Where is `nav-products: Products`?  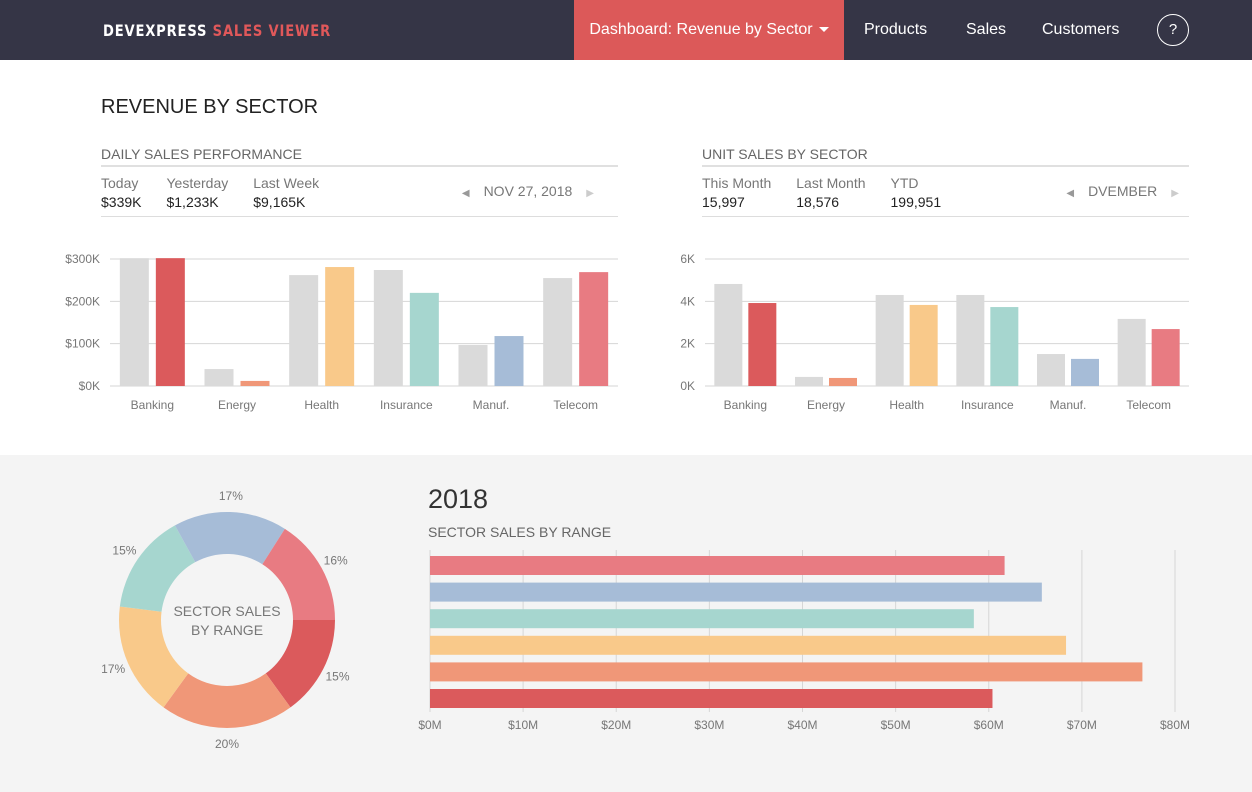 nav-products: Products is located at coordinates (896, 29).